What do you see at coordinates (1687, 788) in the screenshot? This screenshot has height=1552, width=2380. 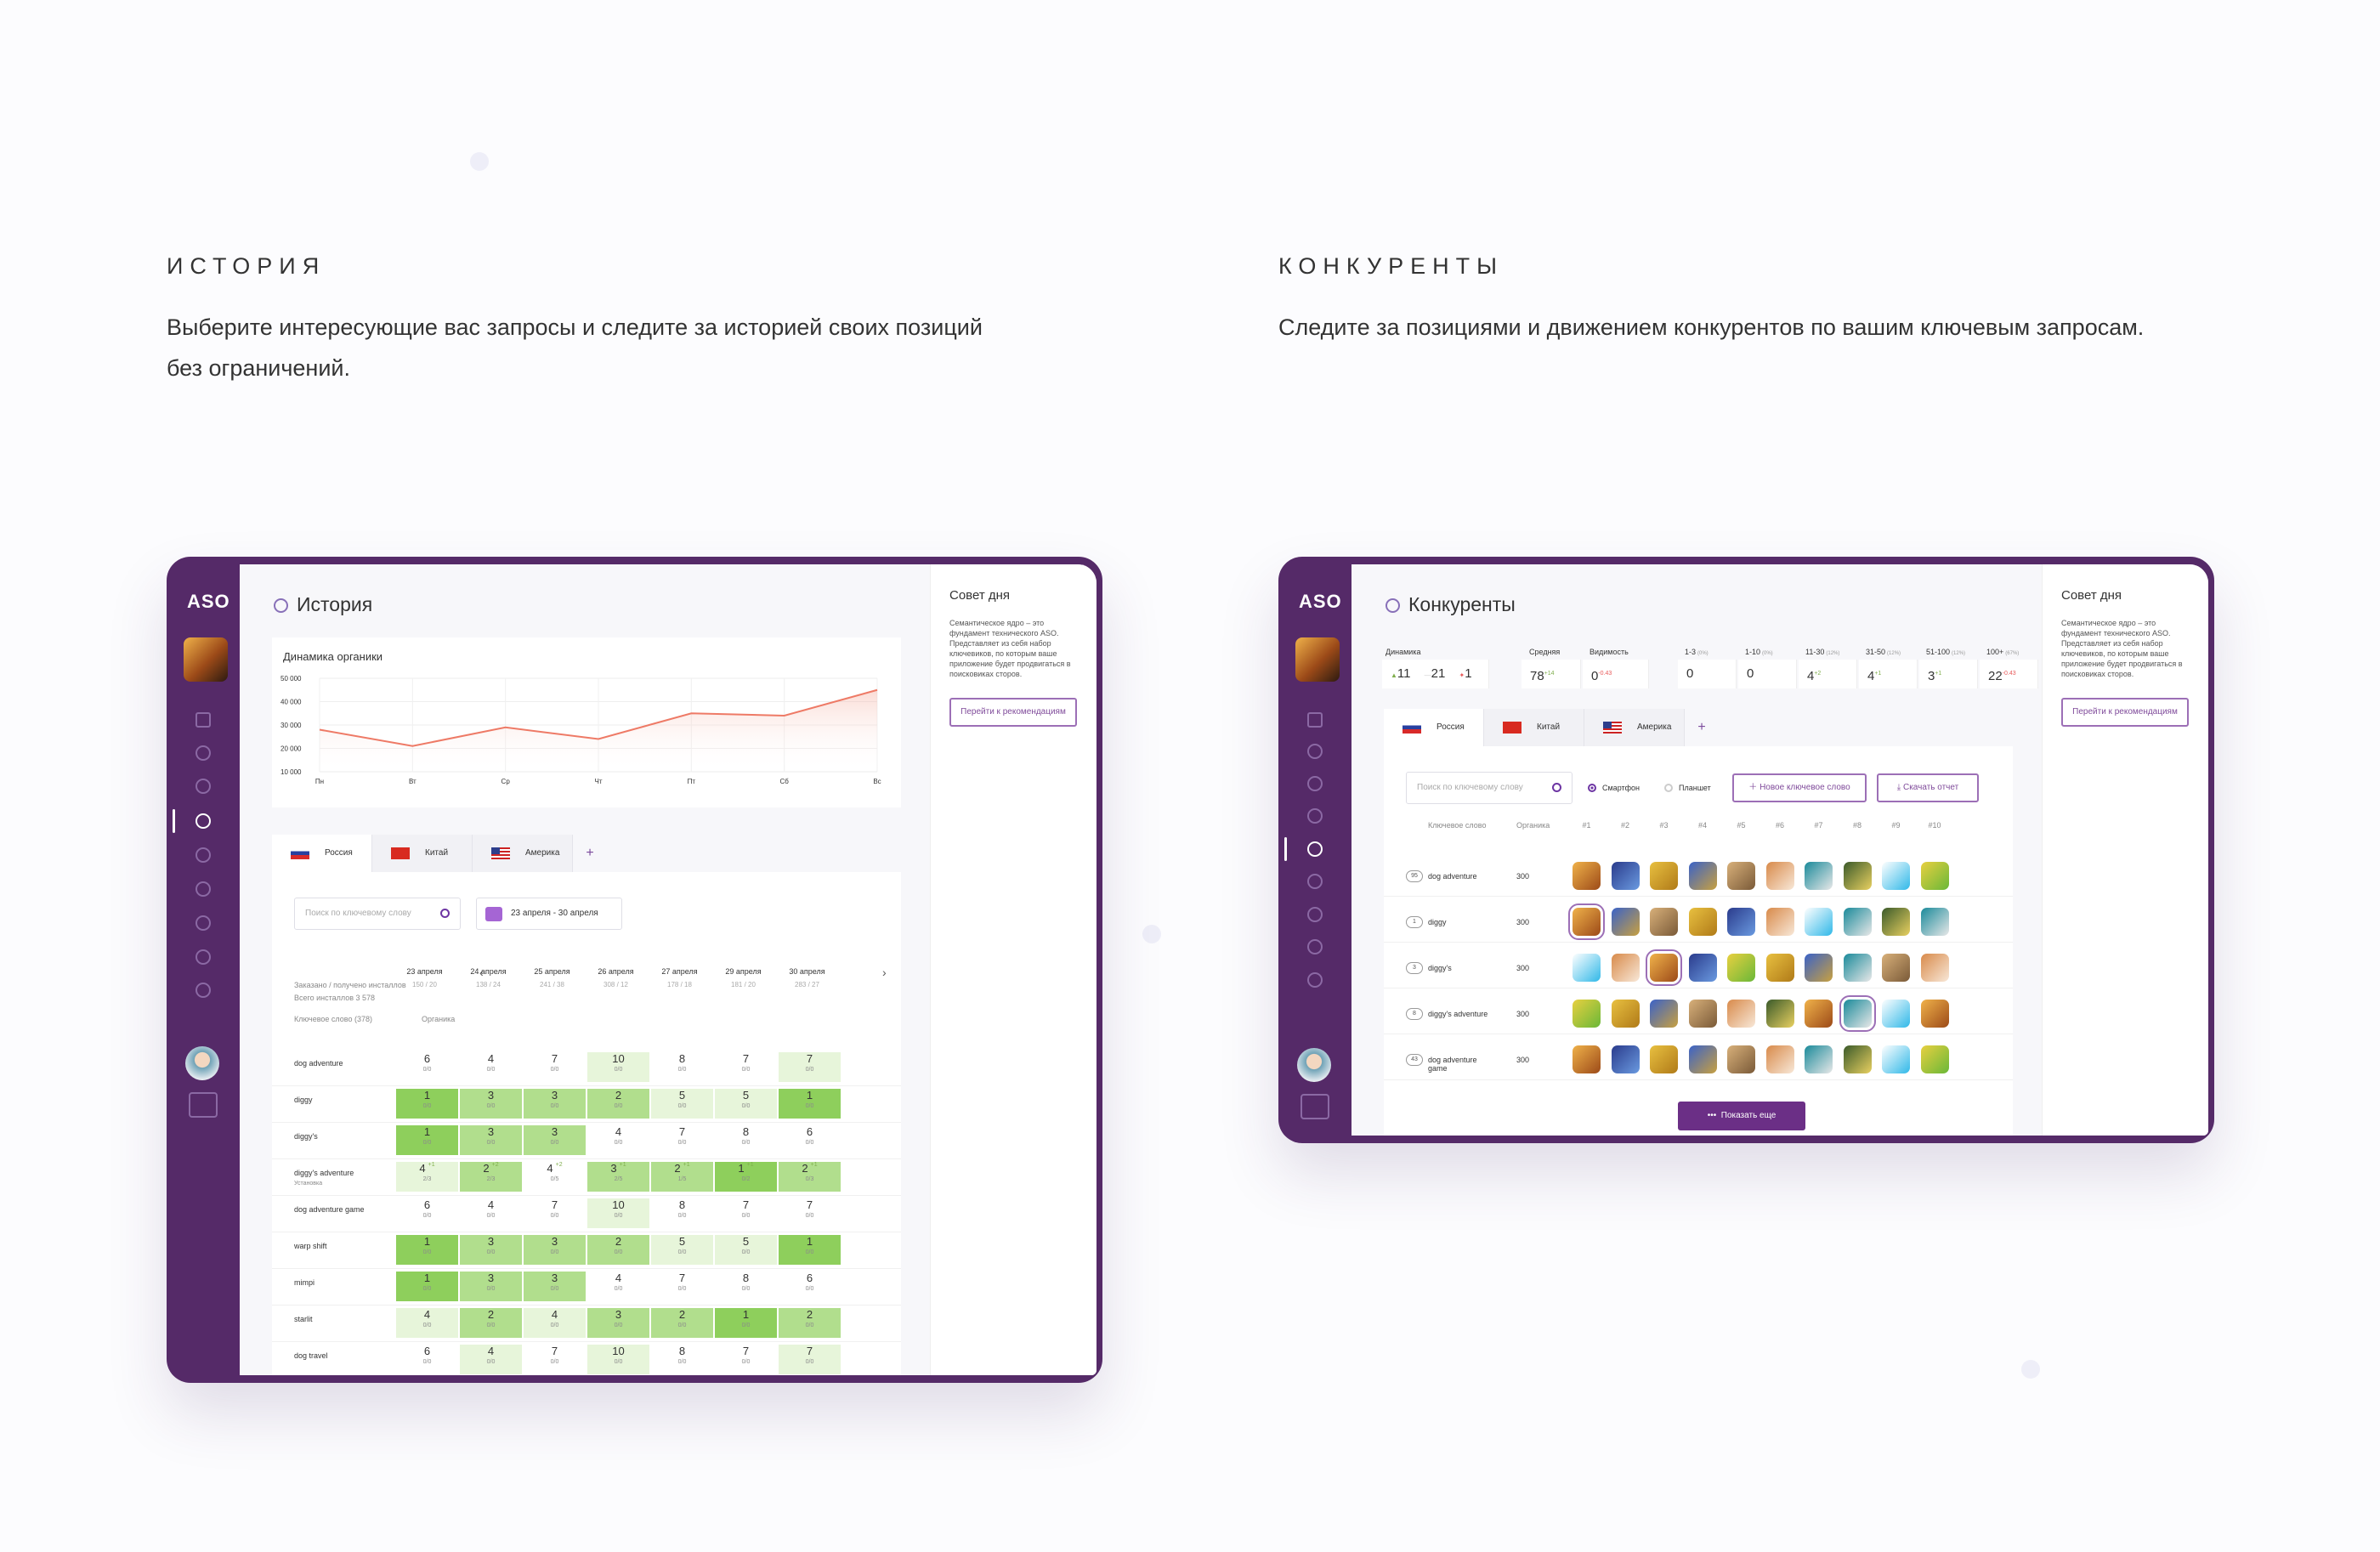 I see `tablet-radio: Планшет` at bounding box center [1687, 788].